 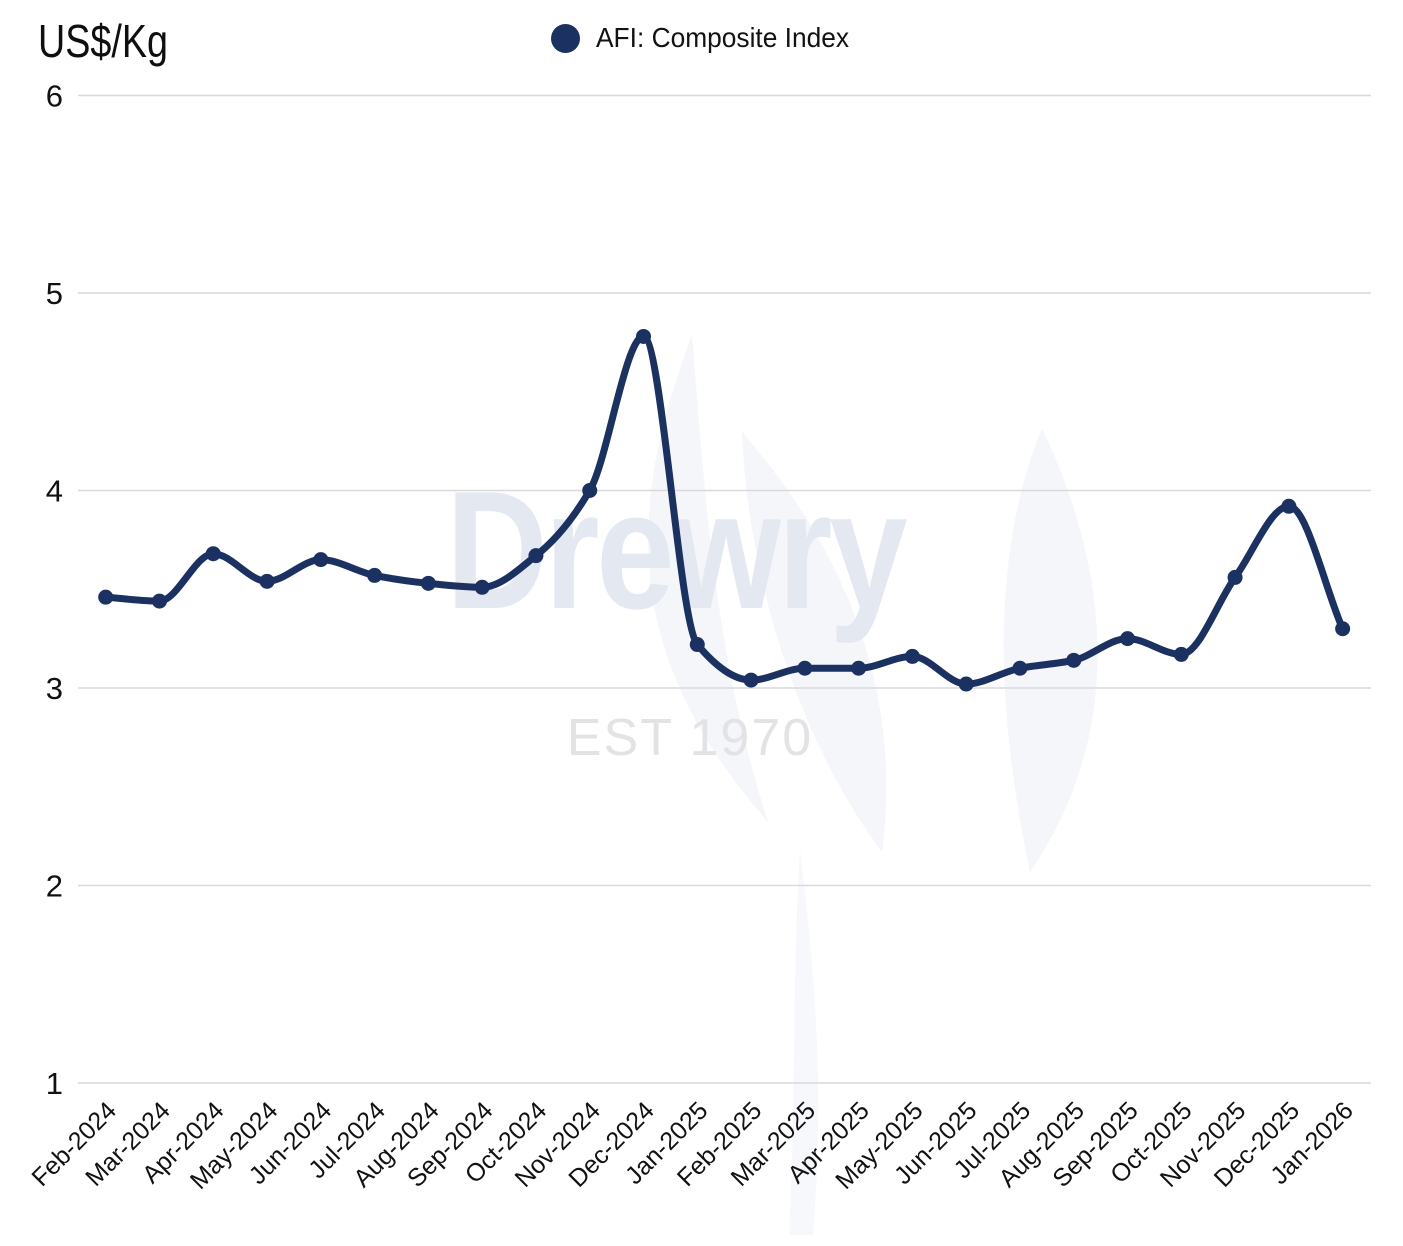 I want to click on y-tick-label: 3, so click(x=54, y=688).